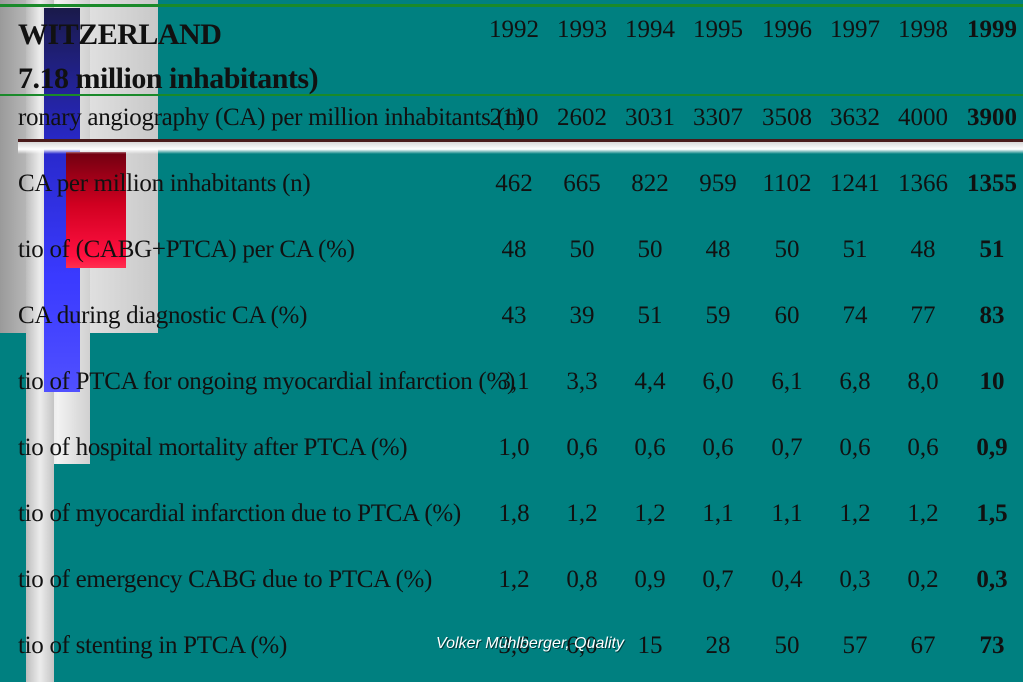 The width and height of the screenshot is (1023, 682). I want to click on top-rule, so click(511, 5).